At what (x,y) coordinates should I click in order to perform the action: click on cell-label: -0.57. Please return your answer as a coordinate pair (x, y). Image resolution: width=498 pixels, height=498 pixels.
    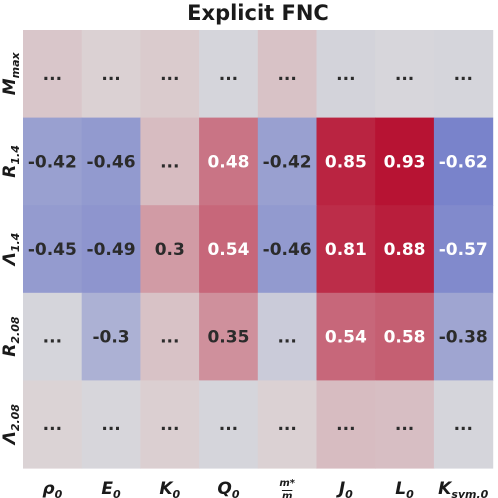
    Looking at the image, I should click on (463, 250).